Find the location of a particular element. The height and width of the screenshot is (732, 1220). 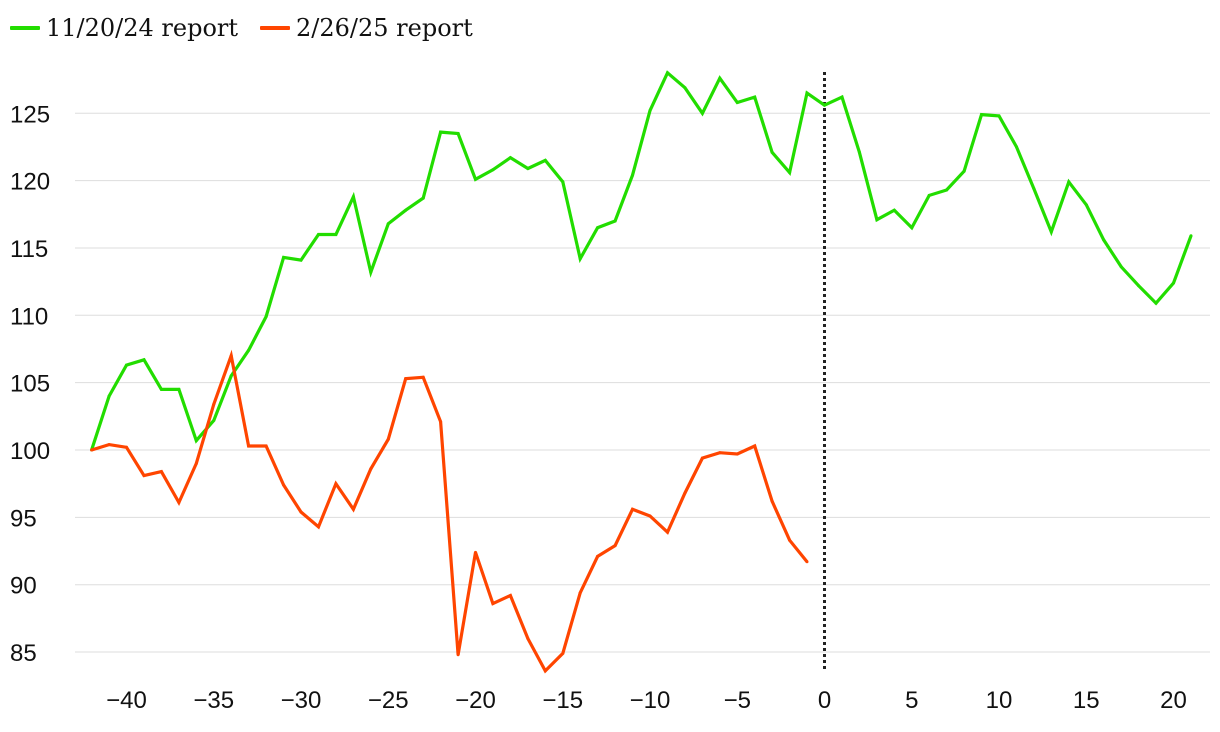

legend: 11/20/24 report 2/26/25 report is located at coordinates (241, 28).